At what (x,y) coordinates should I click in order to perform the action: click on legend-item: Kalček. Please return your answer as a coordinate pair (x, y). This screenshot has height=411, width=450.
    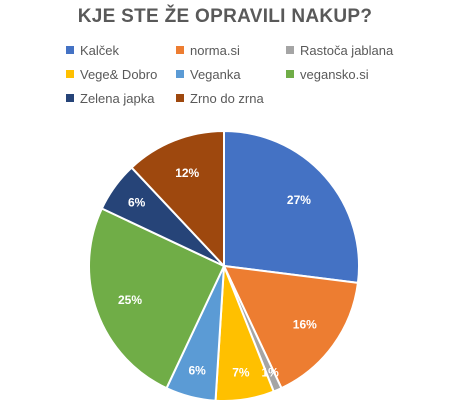
    Looking at the image, I should click on (121, 50).